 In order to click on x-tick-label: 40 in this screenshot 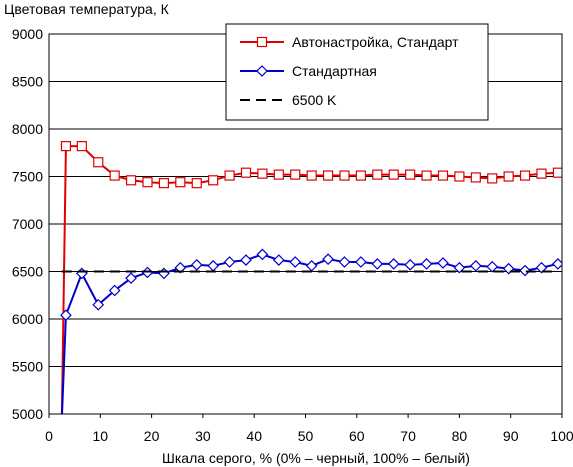, I will do `click(254, 436)`.